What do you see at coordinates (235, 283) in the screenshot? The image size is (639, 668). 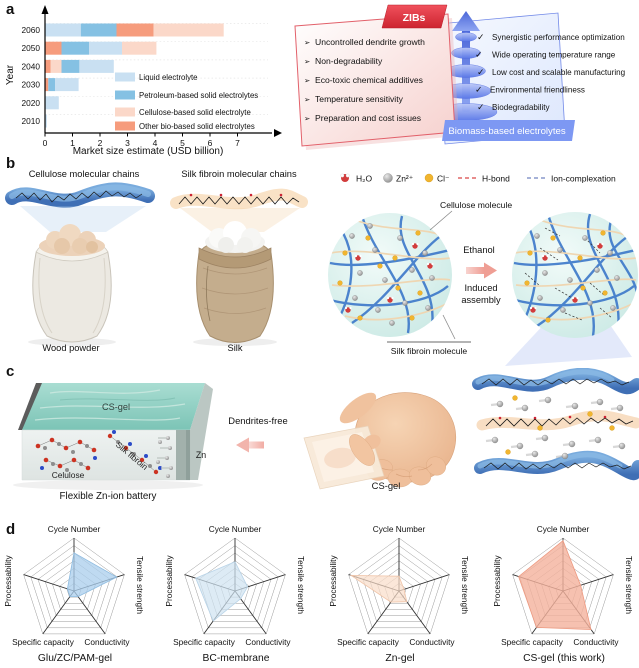 I see `silk-sack` at bounding box center [235, 283].